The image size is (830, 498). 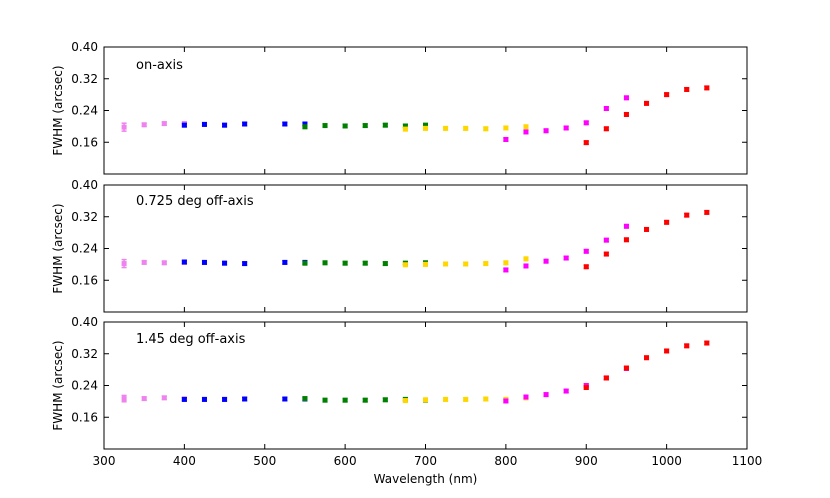 What do you see at coordinates (425, 461) in the screenshot?
I see `x-tick-label: 700` at bounding box center [425, 461].